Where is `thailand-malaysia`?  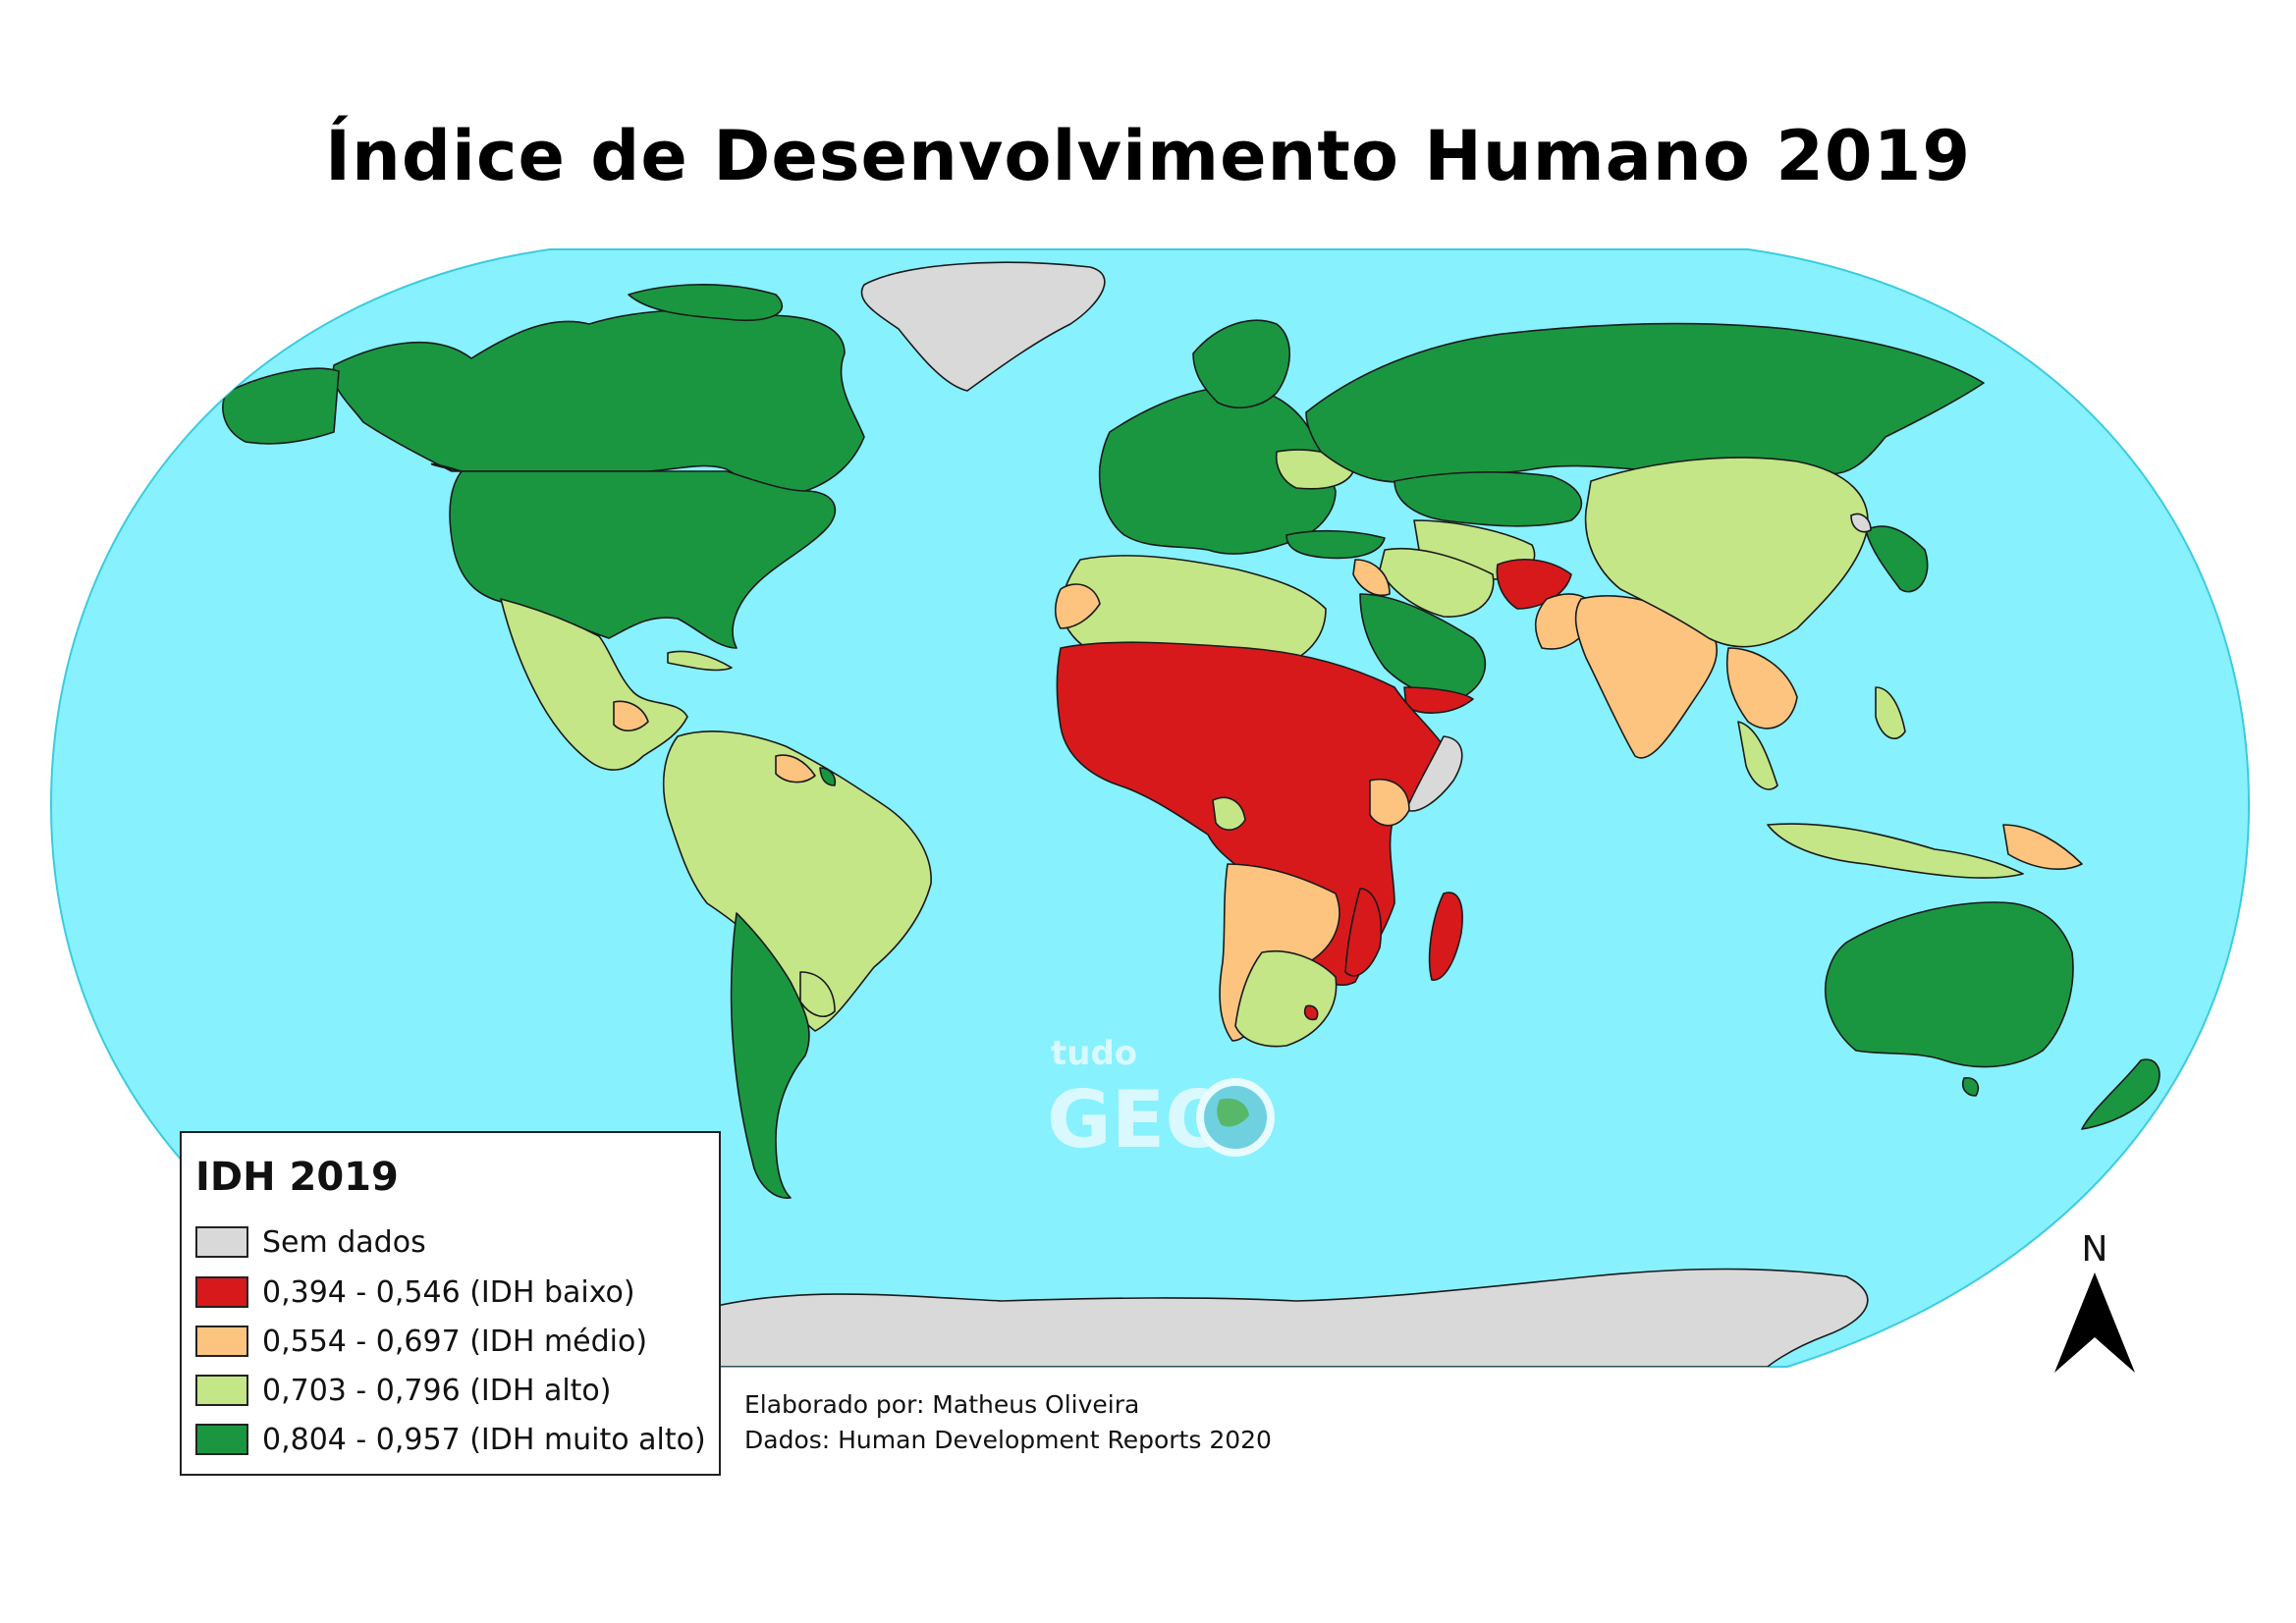
thailand-malaysia is located at coordinates (1757, 755).